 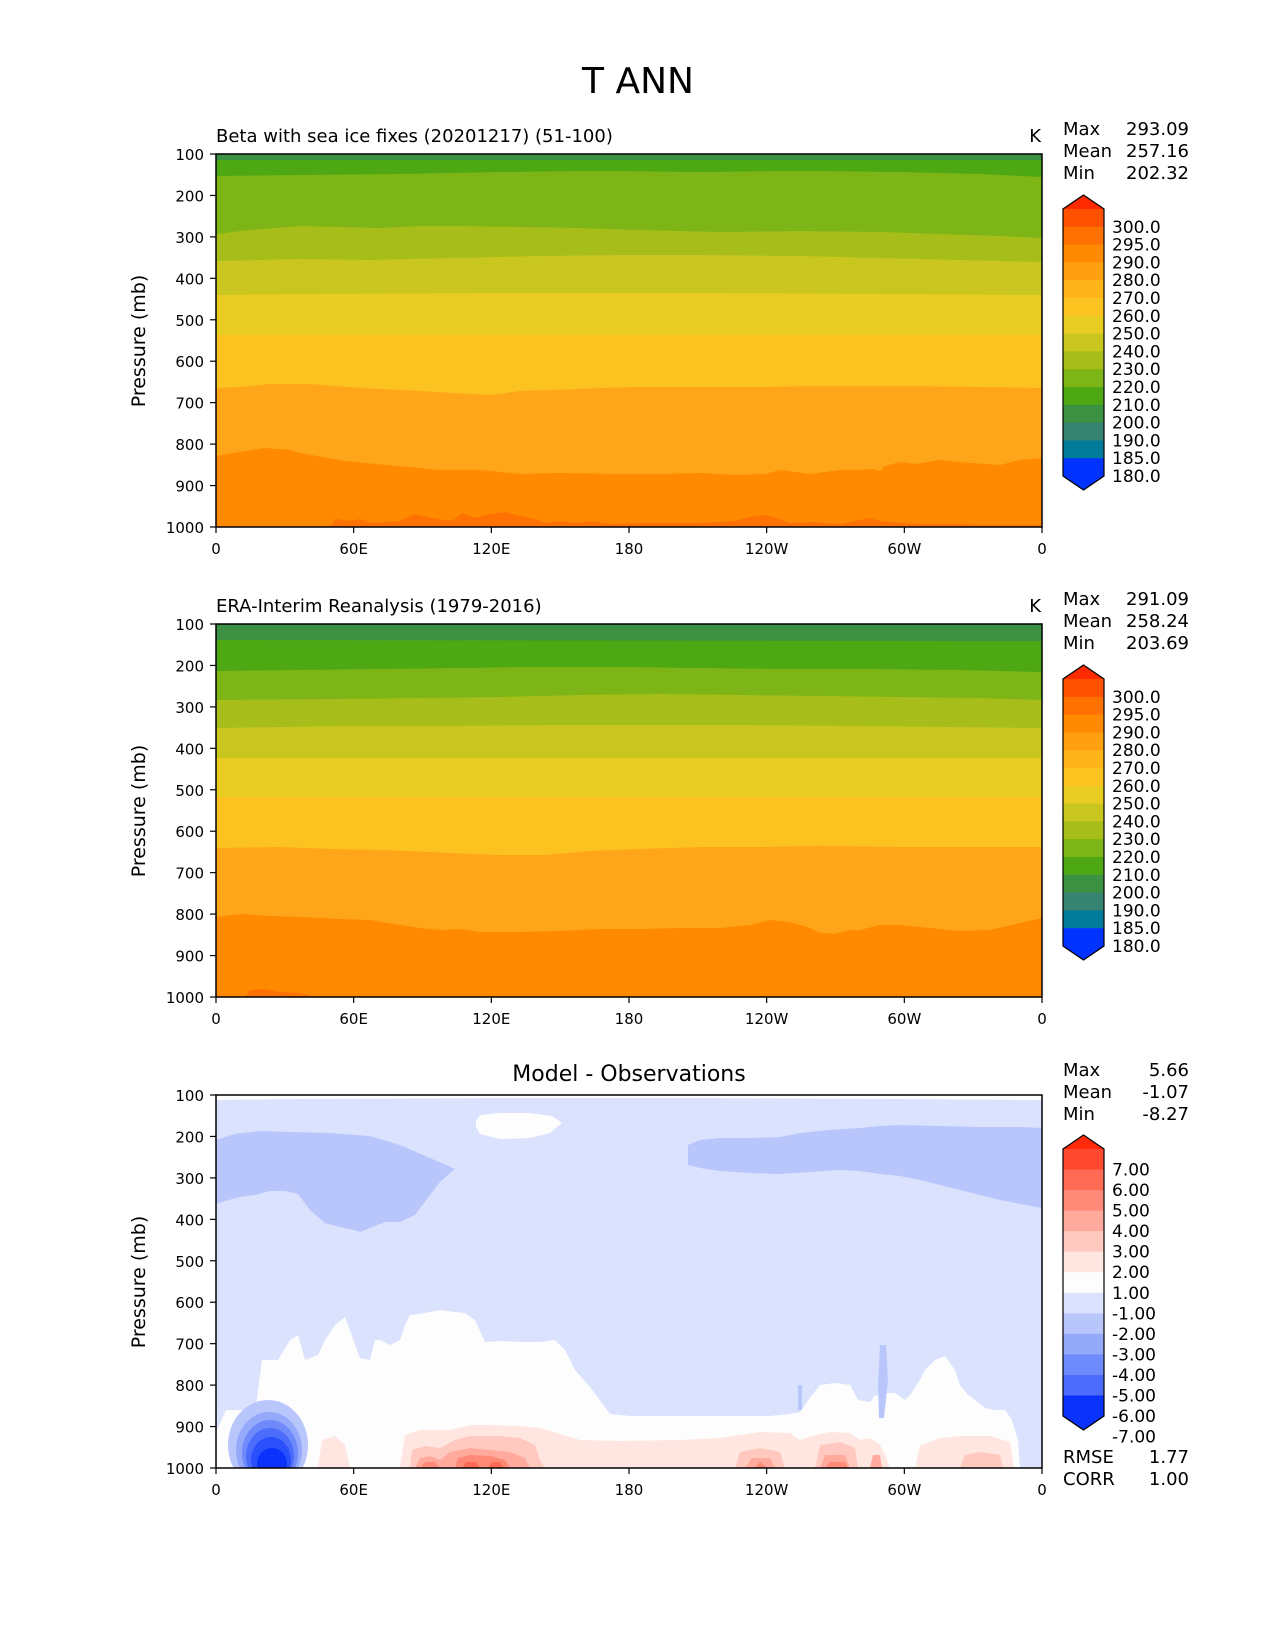 What do you see at coordinates (1136, 787) in the screenshot?
I see `colorbar-tick-label: 260.0` at bounding box center [1136, 787].